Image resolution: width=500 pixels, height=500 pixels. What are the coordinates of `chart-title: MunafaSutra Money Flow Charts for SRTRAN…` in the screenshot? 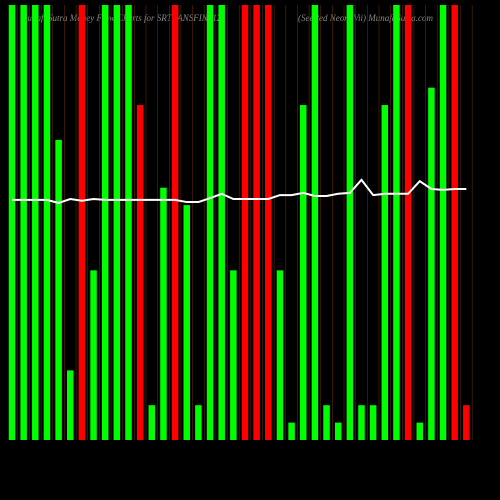 It's located at (120, 18).